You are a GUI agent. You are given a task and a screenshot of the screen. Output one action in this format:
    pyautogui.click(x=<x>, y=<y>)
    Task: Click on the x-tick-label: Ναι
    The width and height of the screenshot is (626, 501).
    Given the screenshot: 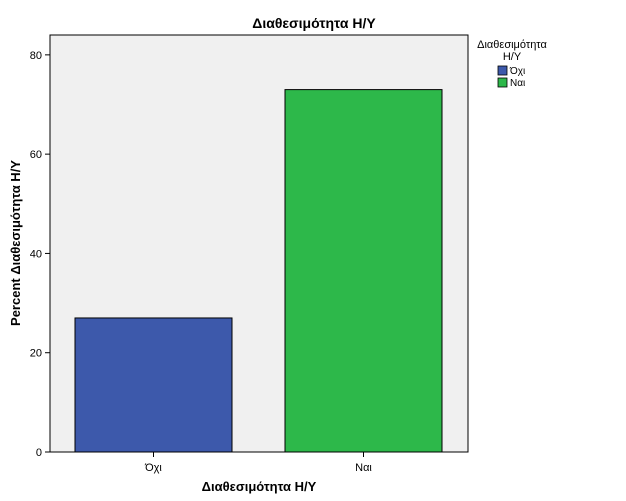 What is the action you would take?
    pyautogui.click(x=363, y=468)
    